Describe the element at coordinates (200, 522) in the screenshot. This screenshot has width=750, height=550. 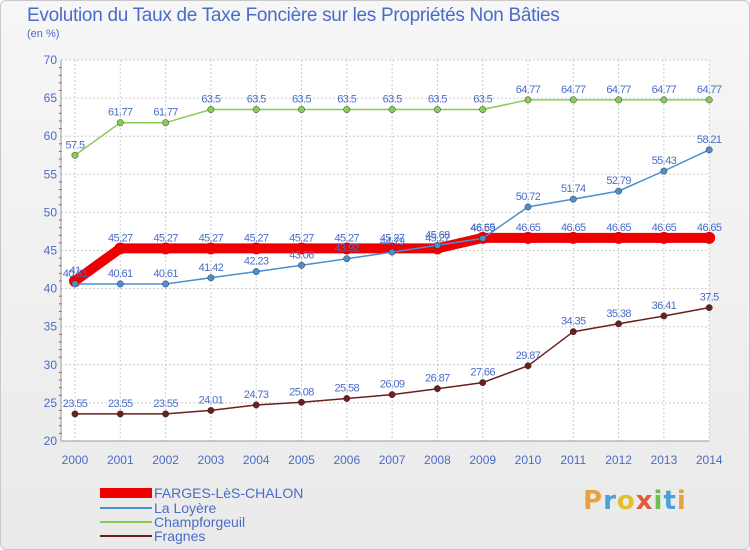
I see `legend-label-champforgeuil: Champforgeuil` at that location.